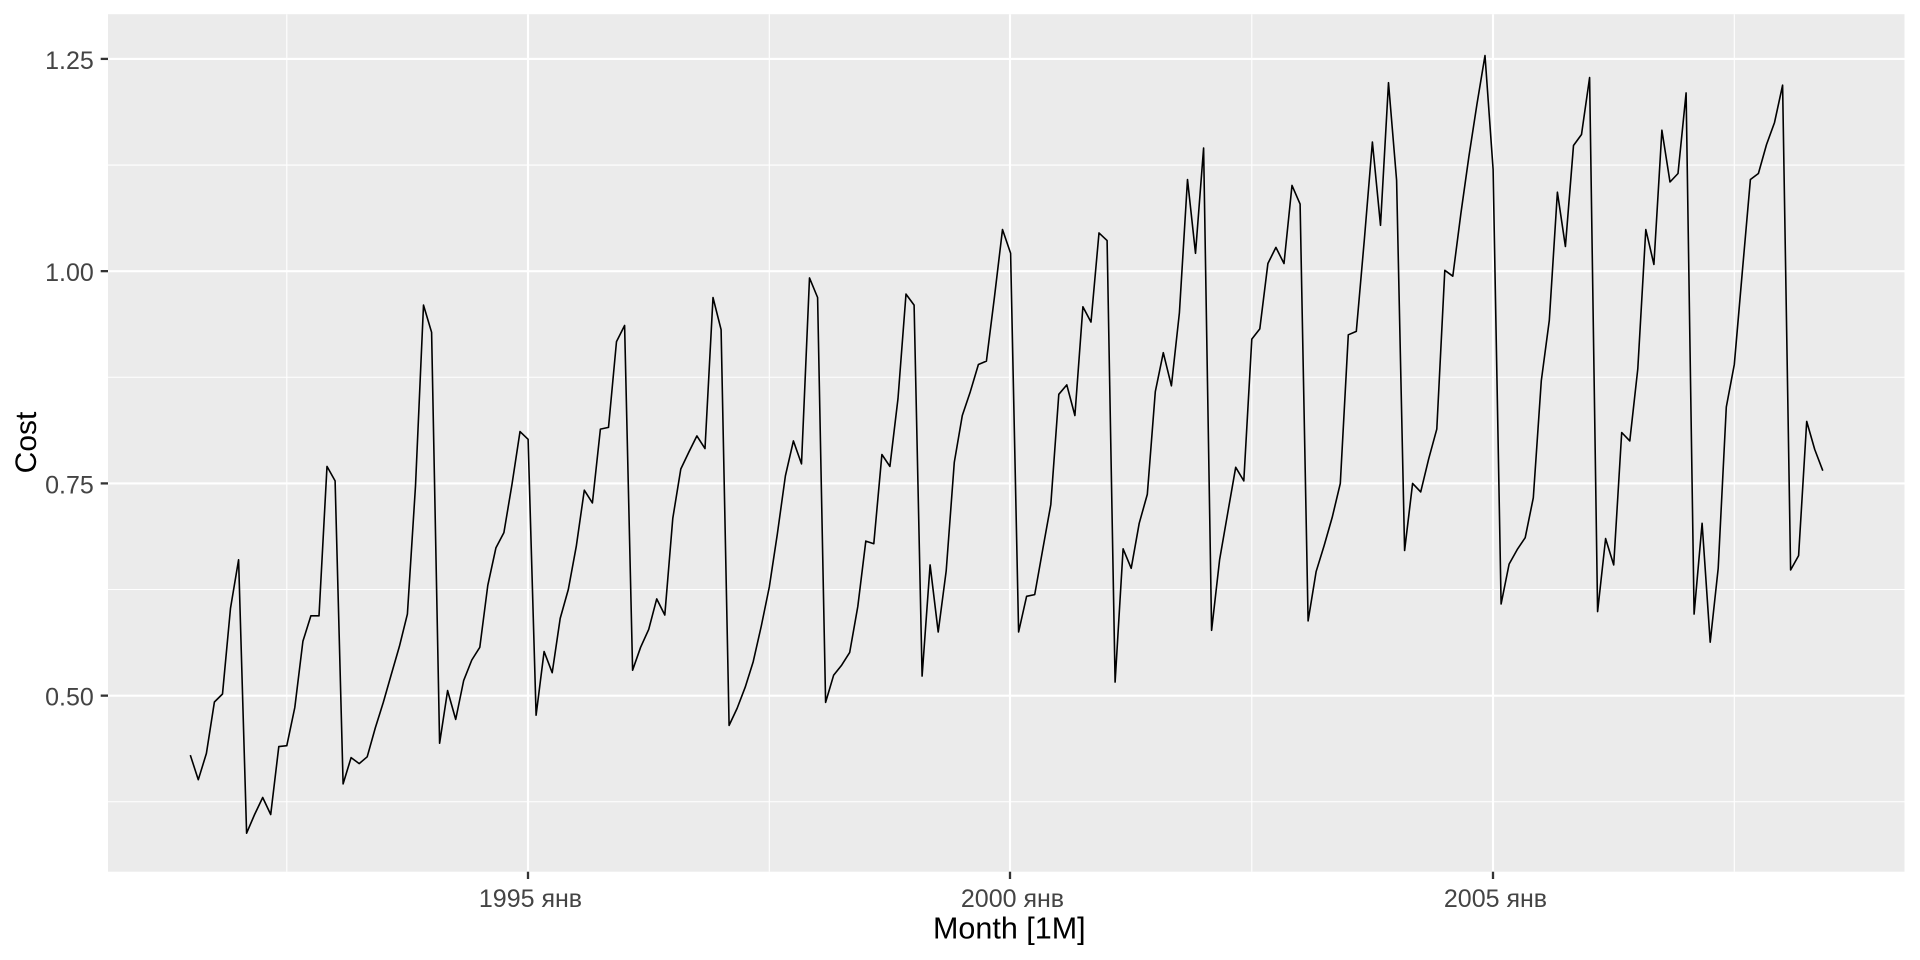 The height and width of the screenshot is (960, 1920). What do you see at coordinates (1012, 899) in the screenshot?
I see `svg-text: 2000 янв` at bounding box center [1012, 899].